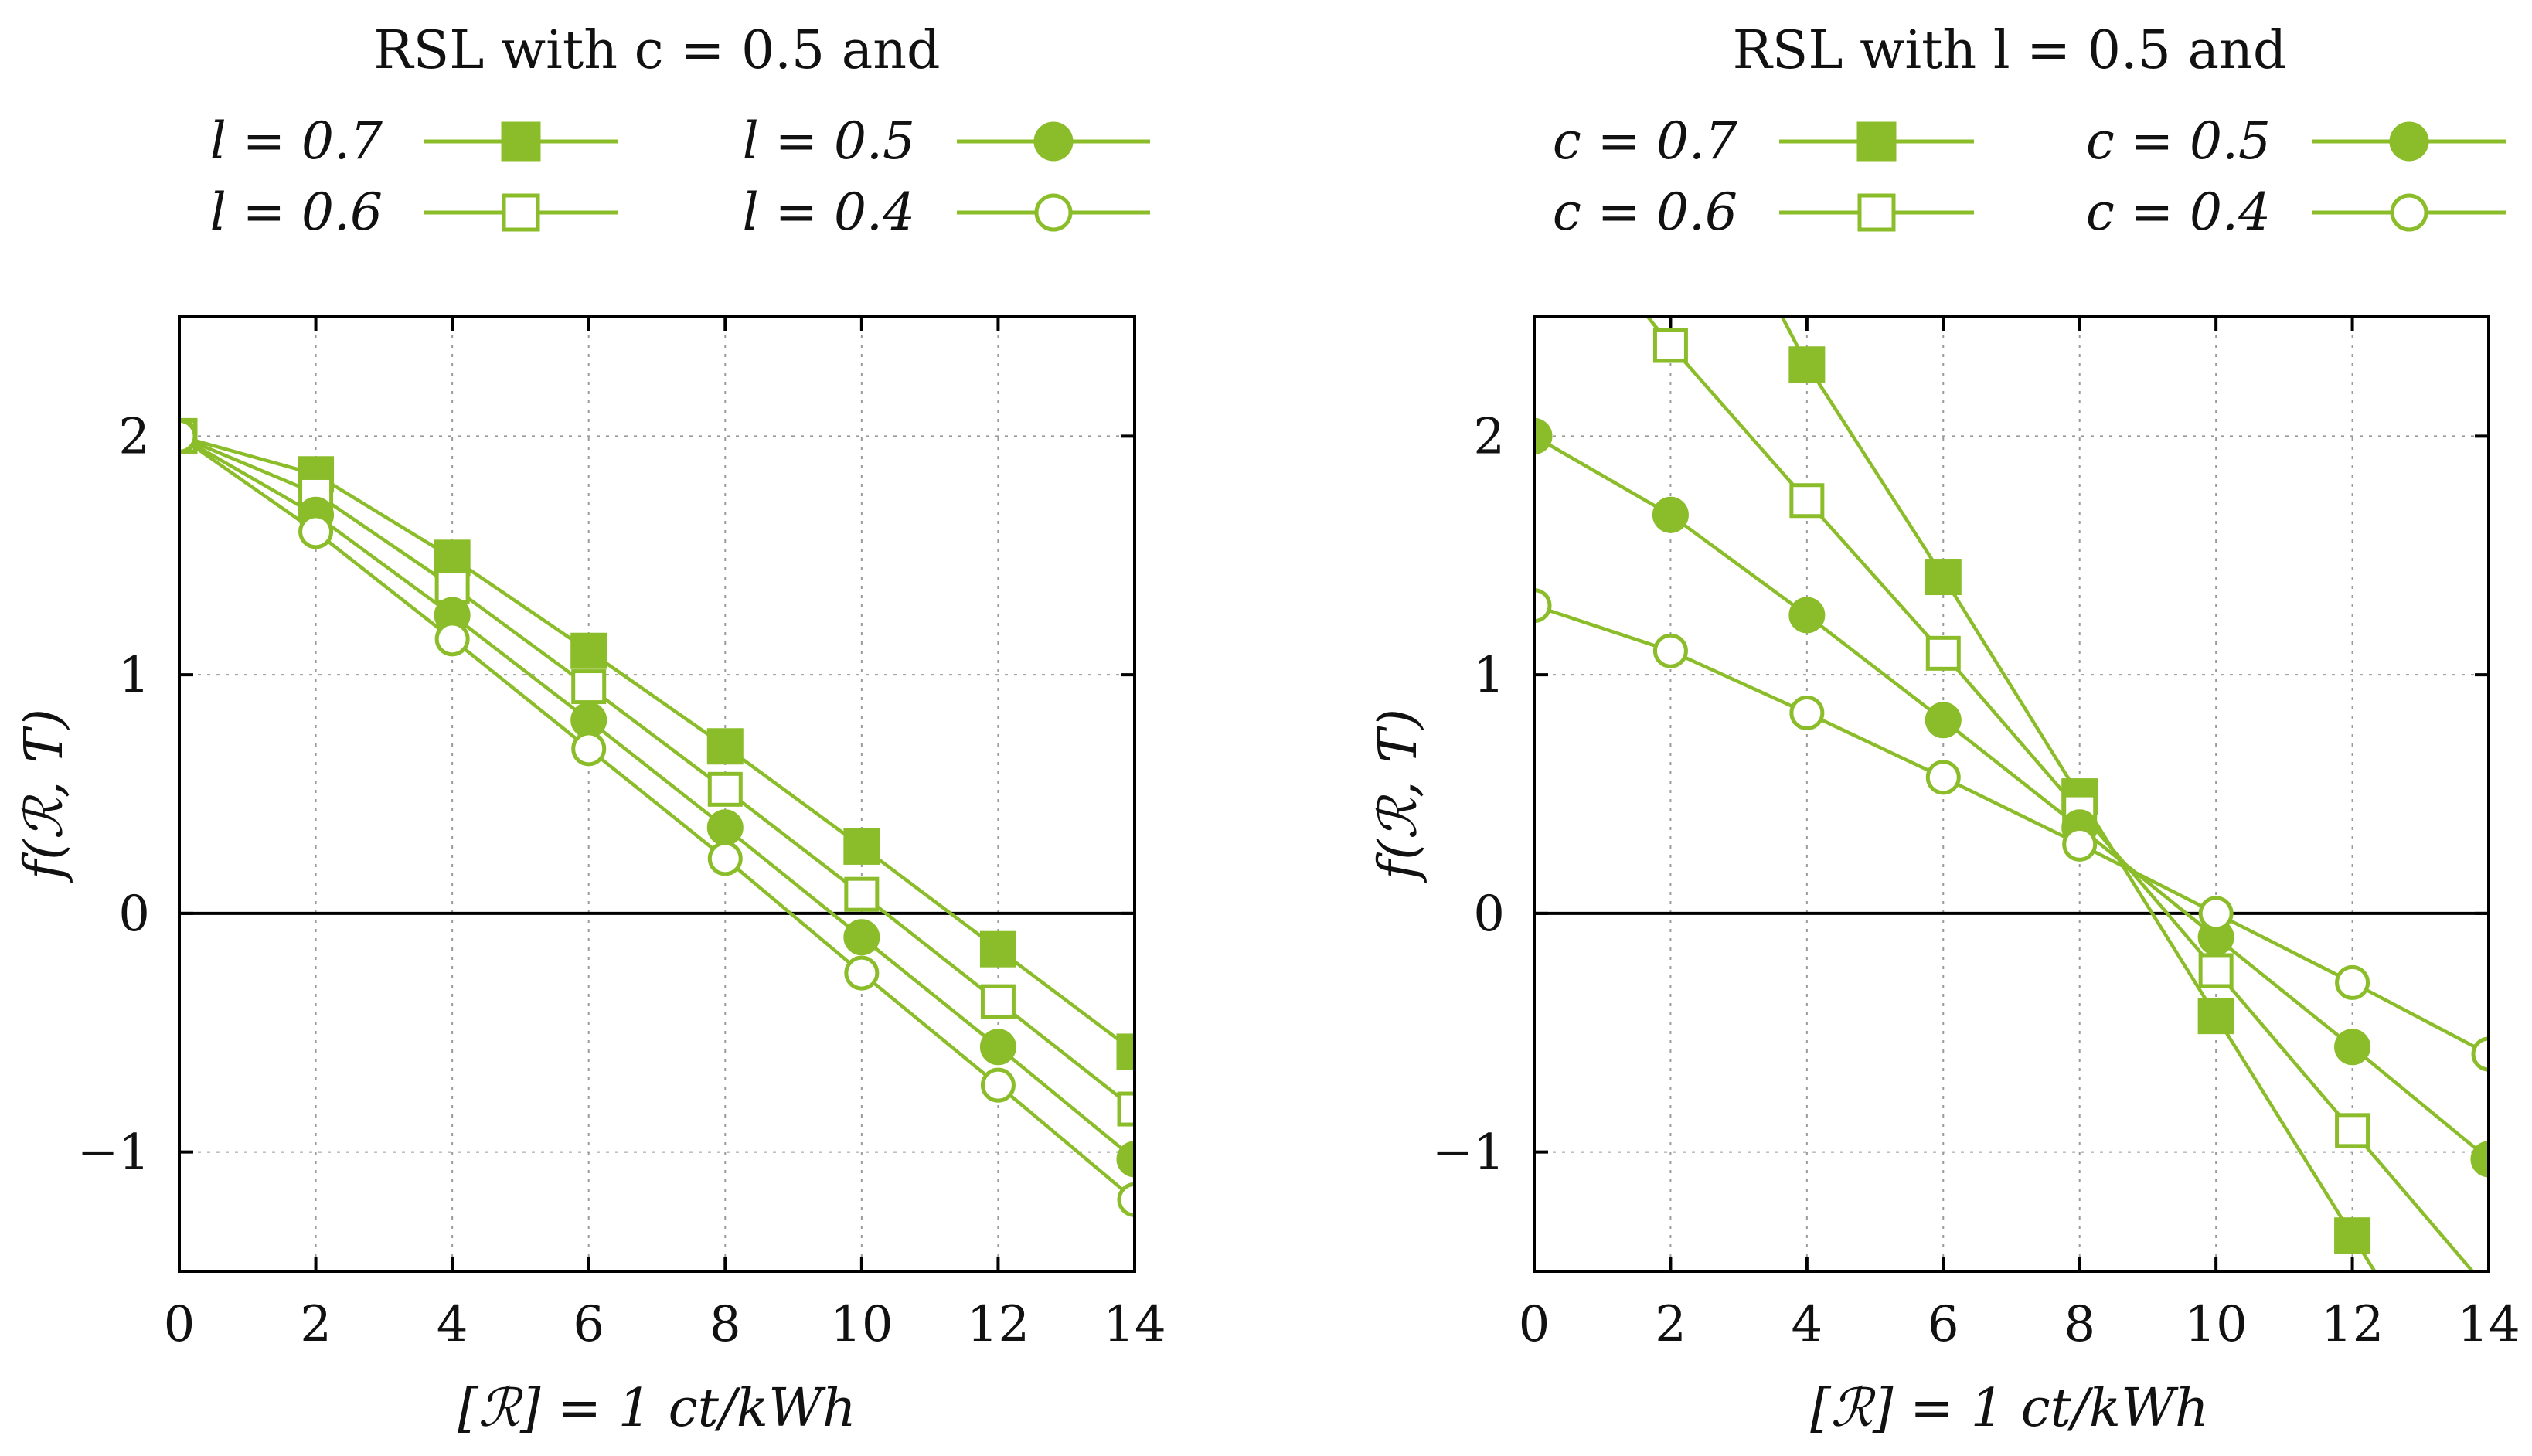 The width and height of the screenshot is (2532, 1456). I want to click on legend-label: c = 0.6, so click(1645, 212).